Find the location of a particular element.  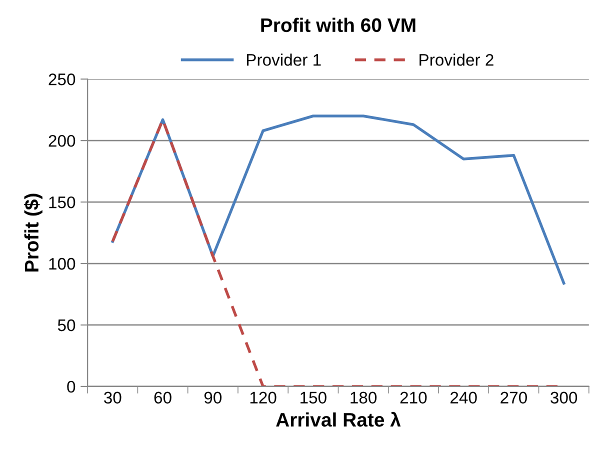

x-tick-label: 60 is located at coordinates (163, 398).